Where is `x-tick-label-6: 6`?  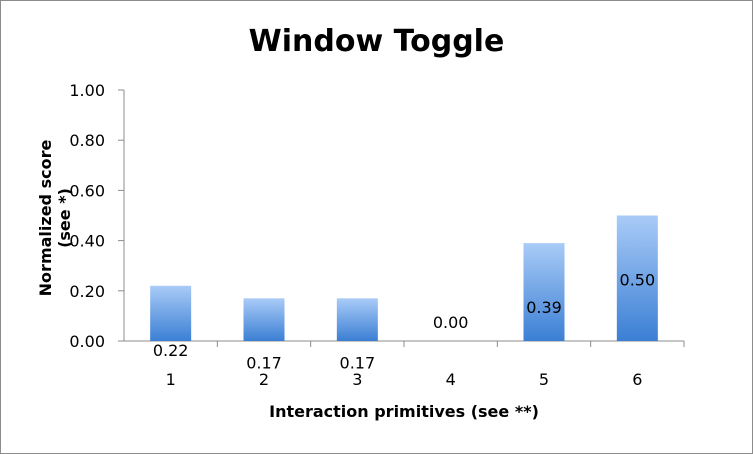
x-tick-label-6: 6 is located at coordinates (637, 379).